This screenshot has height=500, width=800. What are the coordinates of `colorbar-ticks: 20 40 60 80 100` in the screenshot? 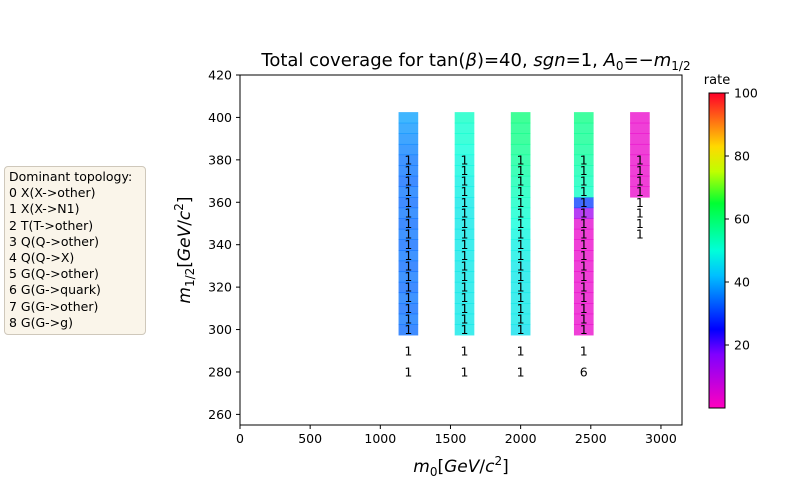 It's located at (741, 219).